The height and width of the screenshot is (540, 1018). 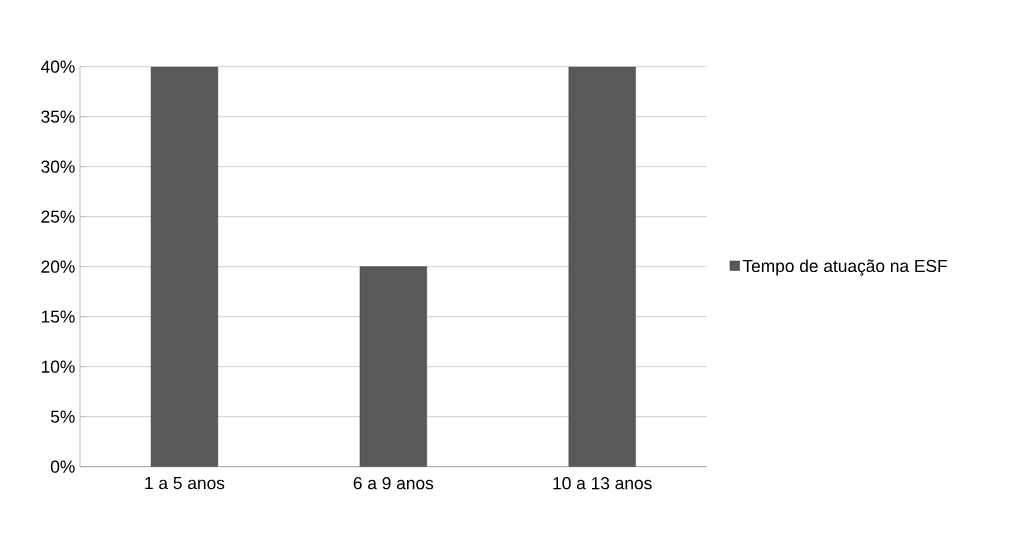 What do you see at coordinates (58, 366) in the screenshot?
I see `y-tick-label: 10%` at bounding box center [58, 366].